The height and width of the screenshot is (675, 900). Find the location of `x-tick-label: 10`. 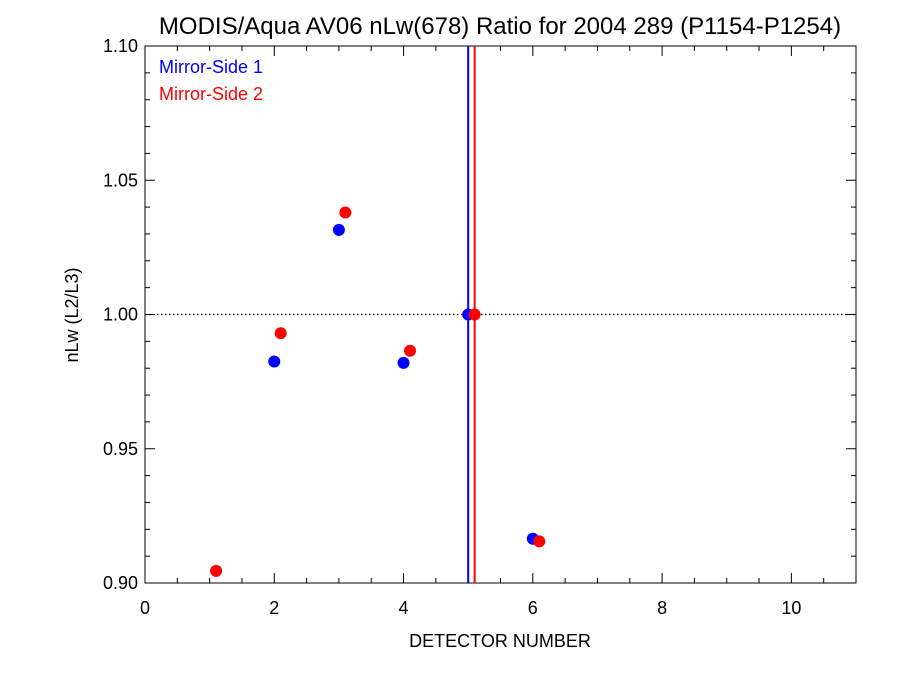

x-tick-label: 10 is located at coordinates (791, 608).